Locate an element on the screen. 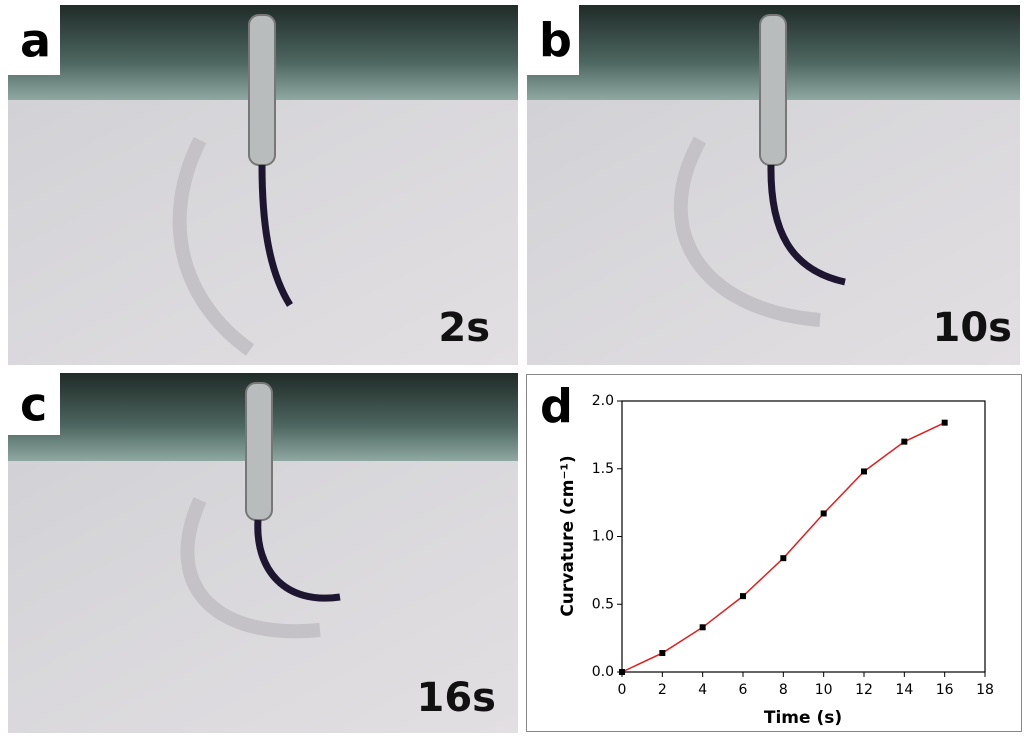 This screenshot has width=1024, height=737. x-axis-title: Time (s) is located at coordinates (803, 718).